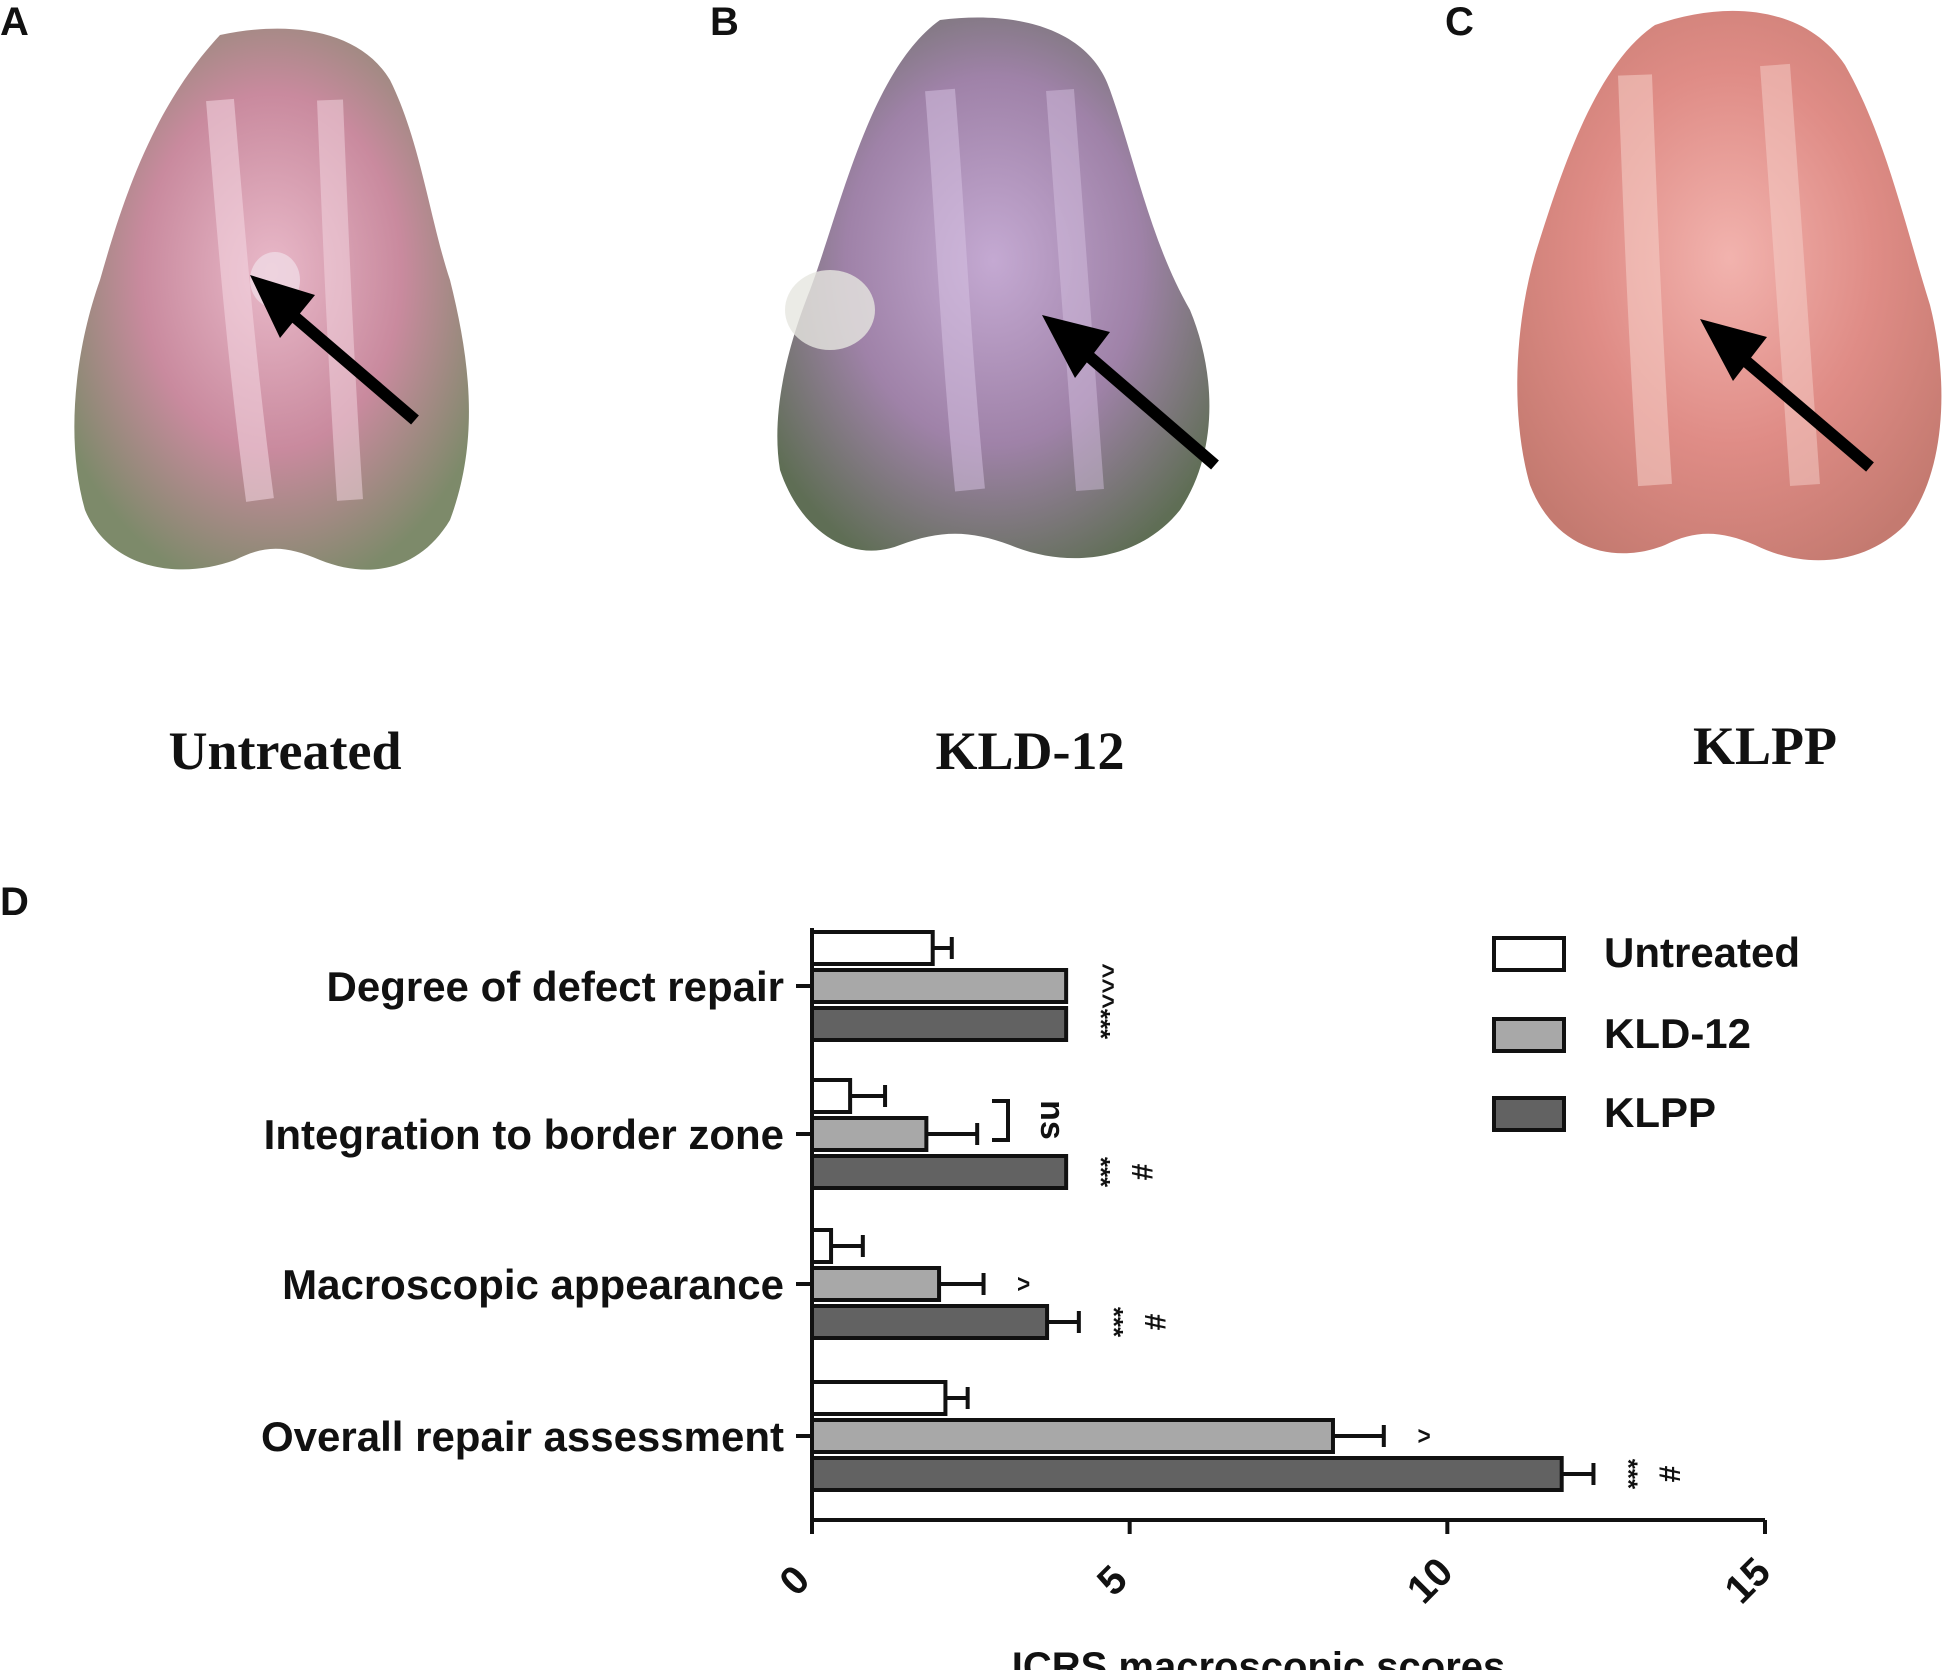 The height and width of the screenshot is (1670, 1950). I want to click on legend-swatch-klpp, so click(1529, 1114).